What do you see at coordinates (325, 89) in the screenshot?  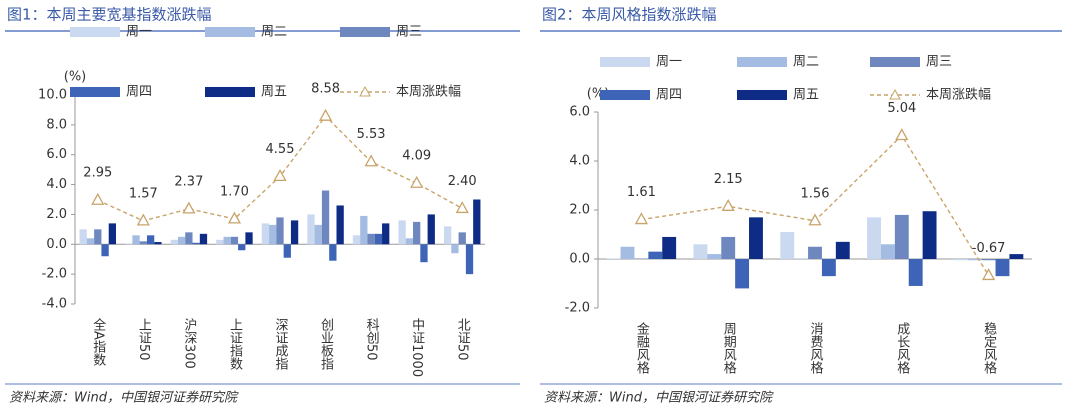 I see `data-label: 8.58` at bounding box center [325, 89].